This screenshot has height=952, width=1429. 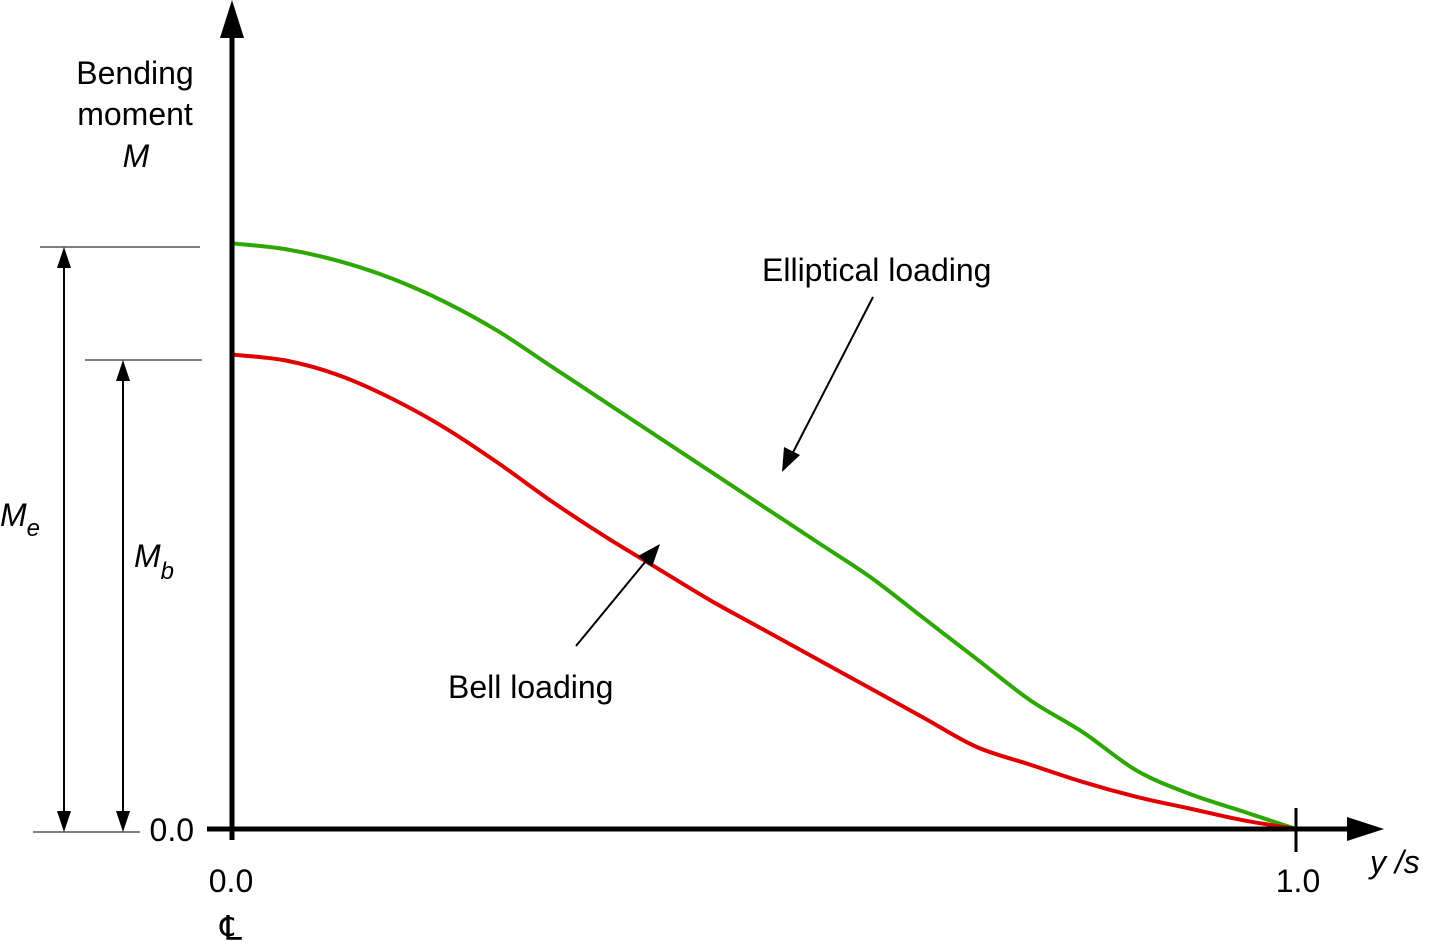 I want to click on y-axis-label-line-1: Bending, so click(x=134, y=73).